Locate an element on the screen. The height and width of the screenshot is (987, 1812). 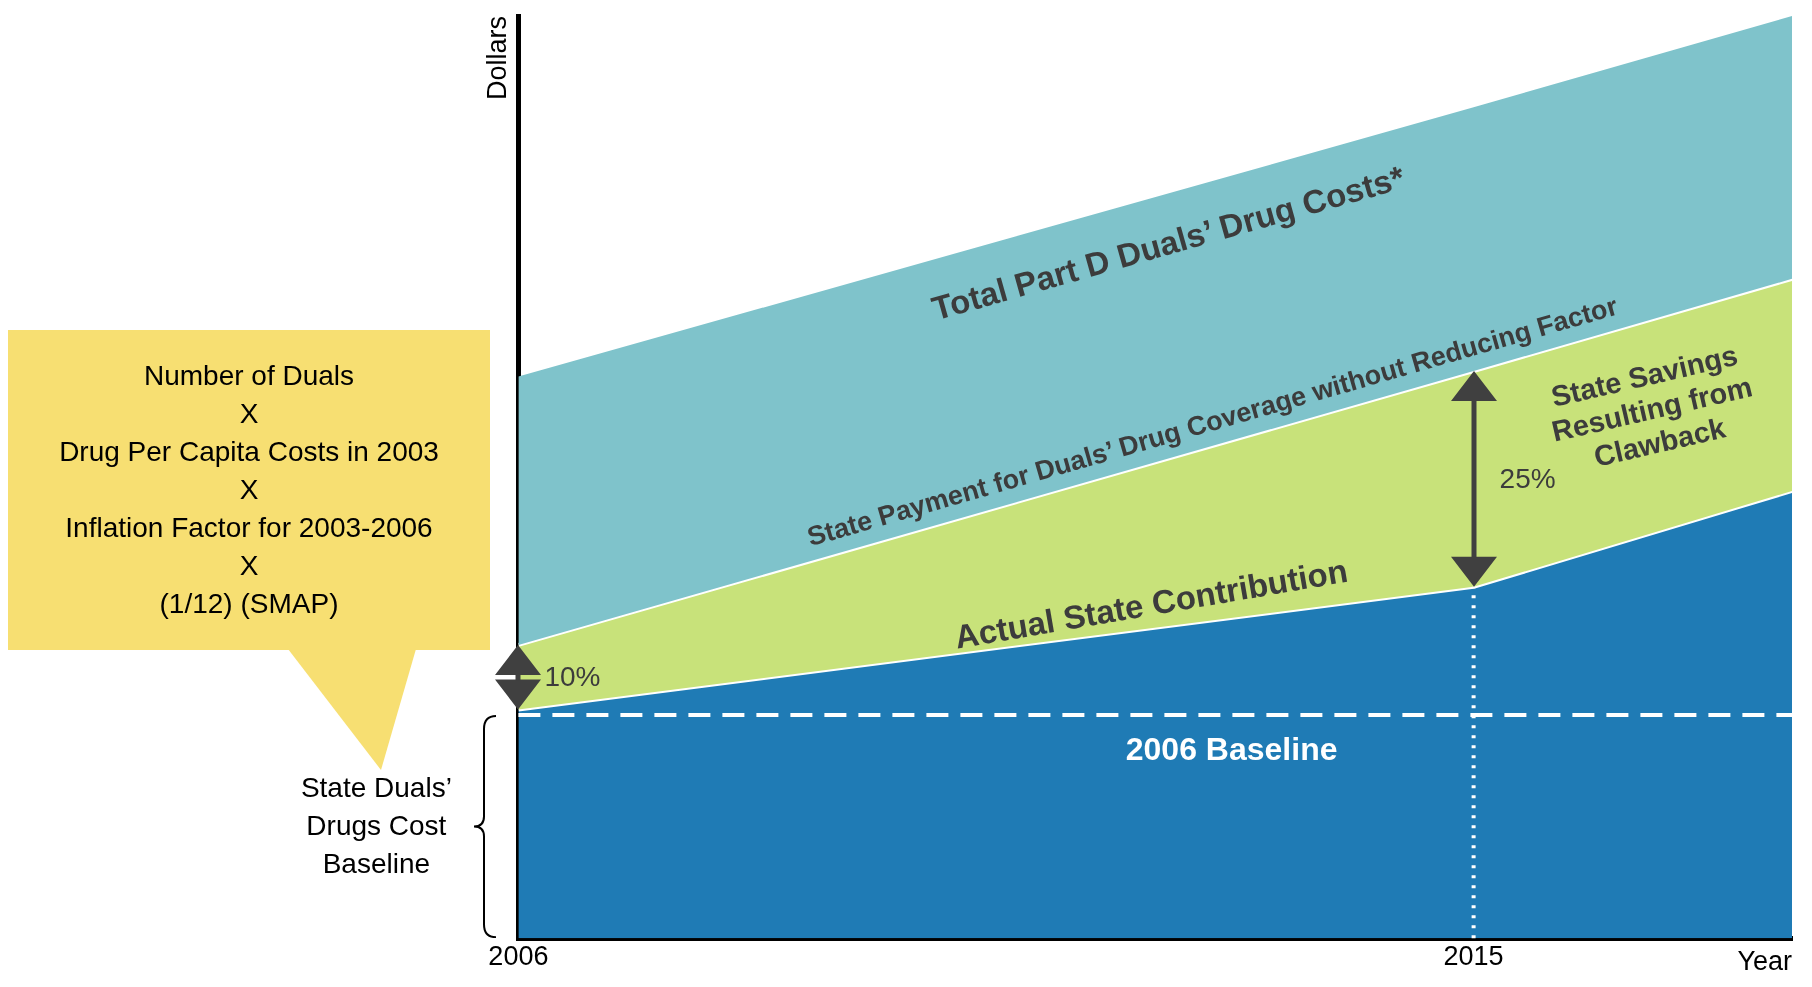
series-label: Total Part D Duals’ Drug Costs* is located at coordinates (1168, 243).